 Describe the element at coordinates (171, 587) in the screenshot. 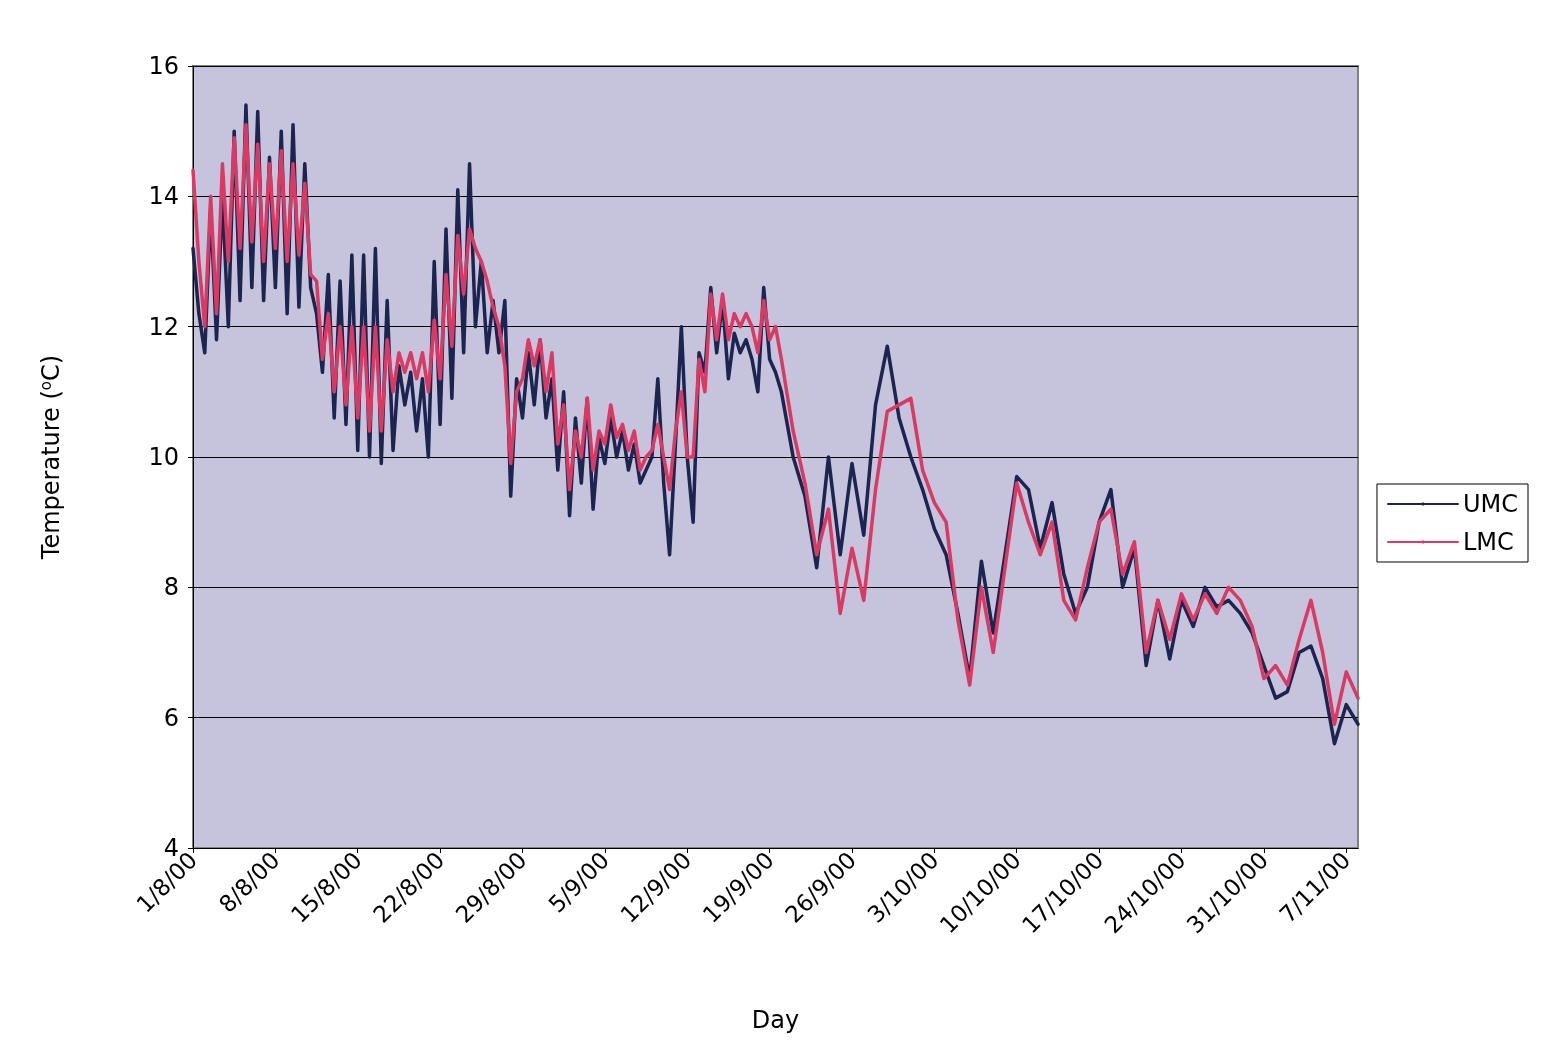

I see `y-tick-label: 8` at that location.